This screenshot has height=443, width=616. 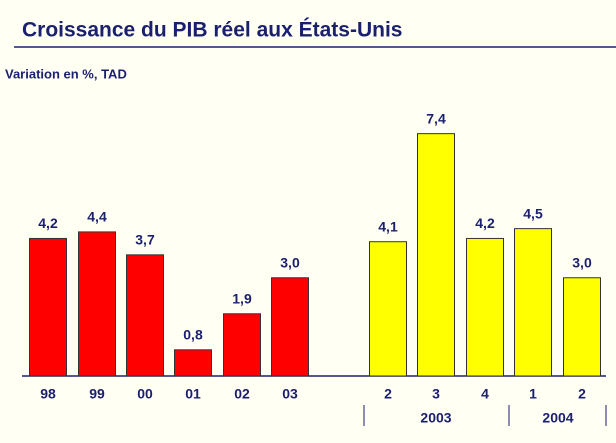 I want to click on value-label: 3,7, so click(x=145, y=240).